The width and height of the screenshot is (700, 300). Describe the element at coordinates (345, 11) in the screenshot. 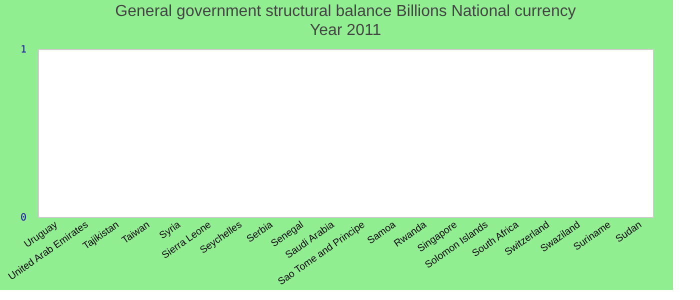

I see `chart-title: General government structural balance Billions National currency` at that location.